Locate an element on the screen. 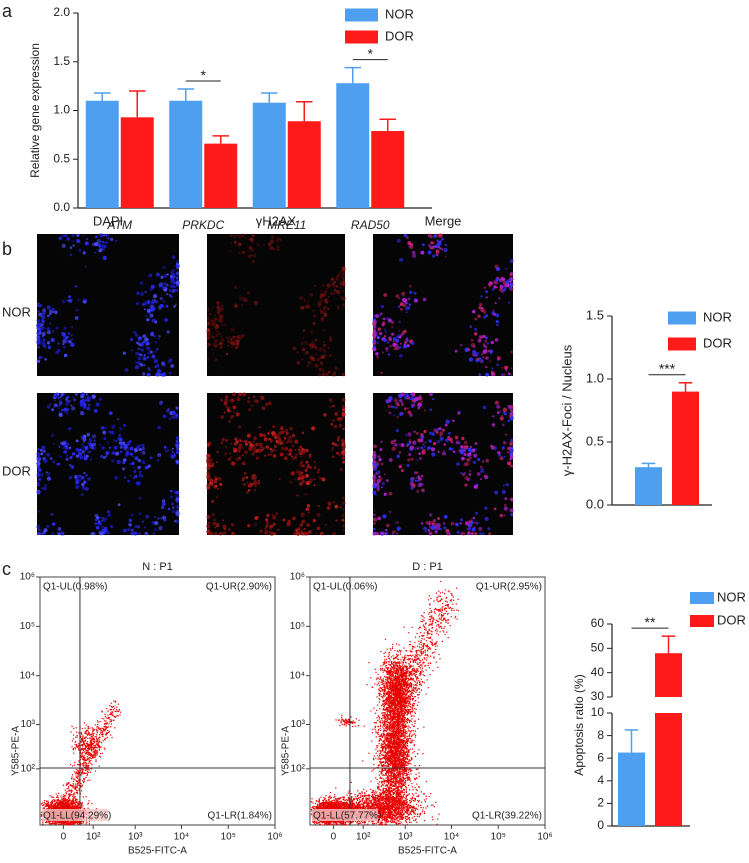 This screenshot has width=749, height=863. micrograph is located at coordinates (108, 305).